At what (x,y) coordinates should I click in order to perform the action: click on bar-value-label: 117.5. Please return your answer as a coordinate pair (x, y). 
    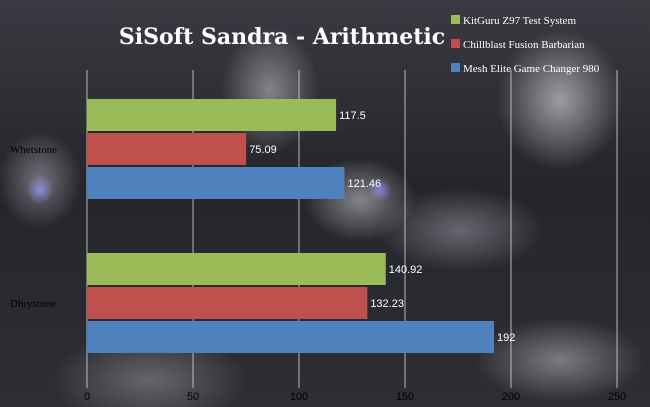
    Looking at the image, I should click on (352, 116).